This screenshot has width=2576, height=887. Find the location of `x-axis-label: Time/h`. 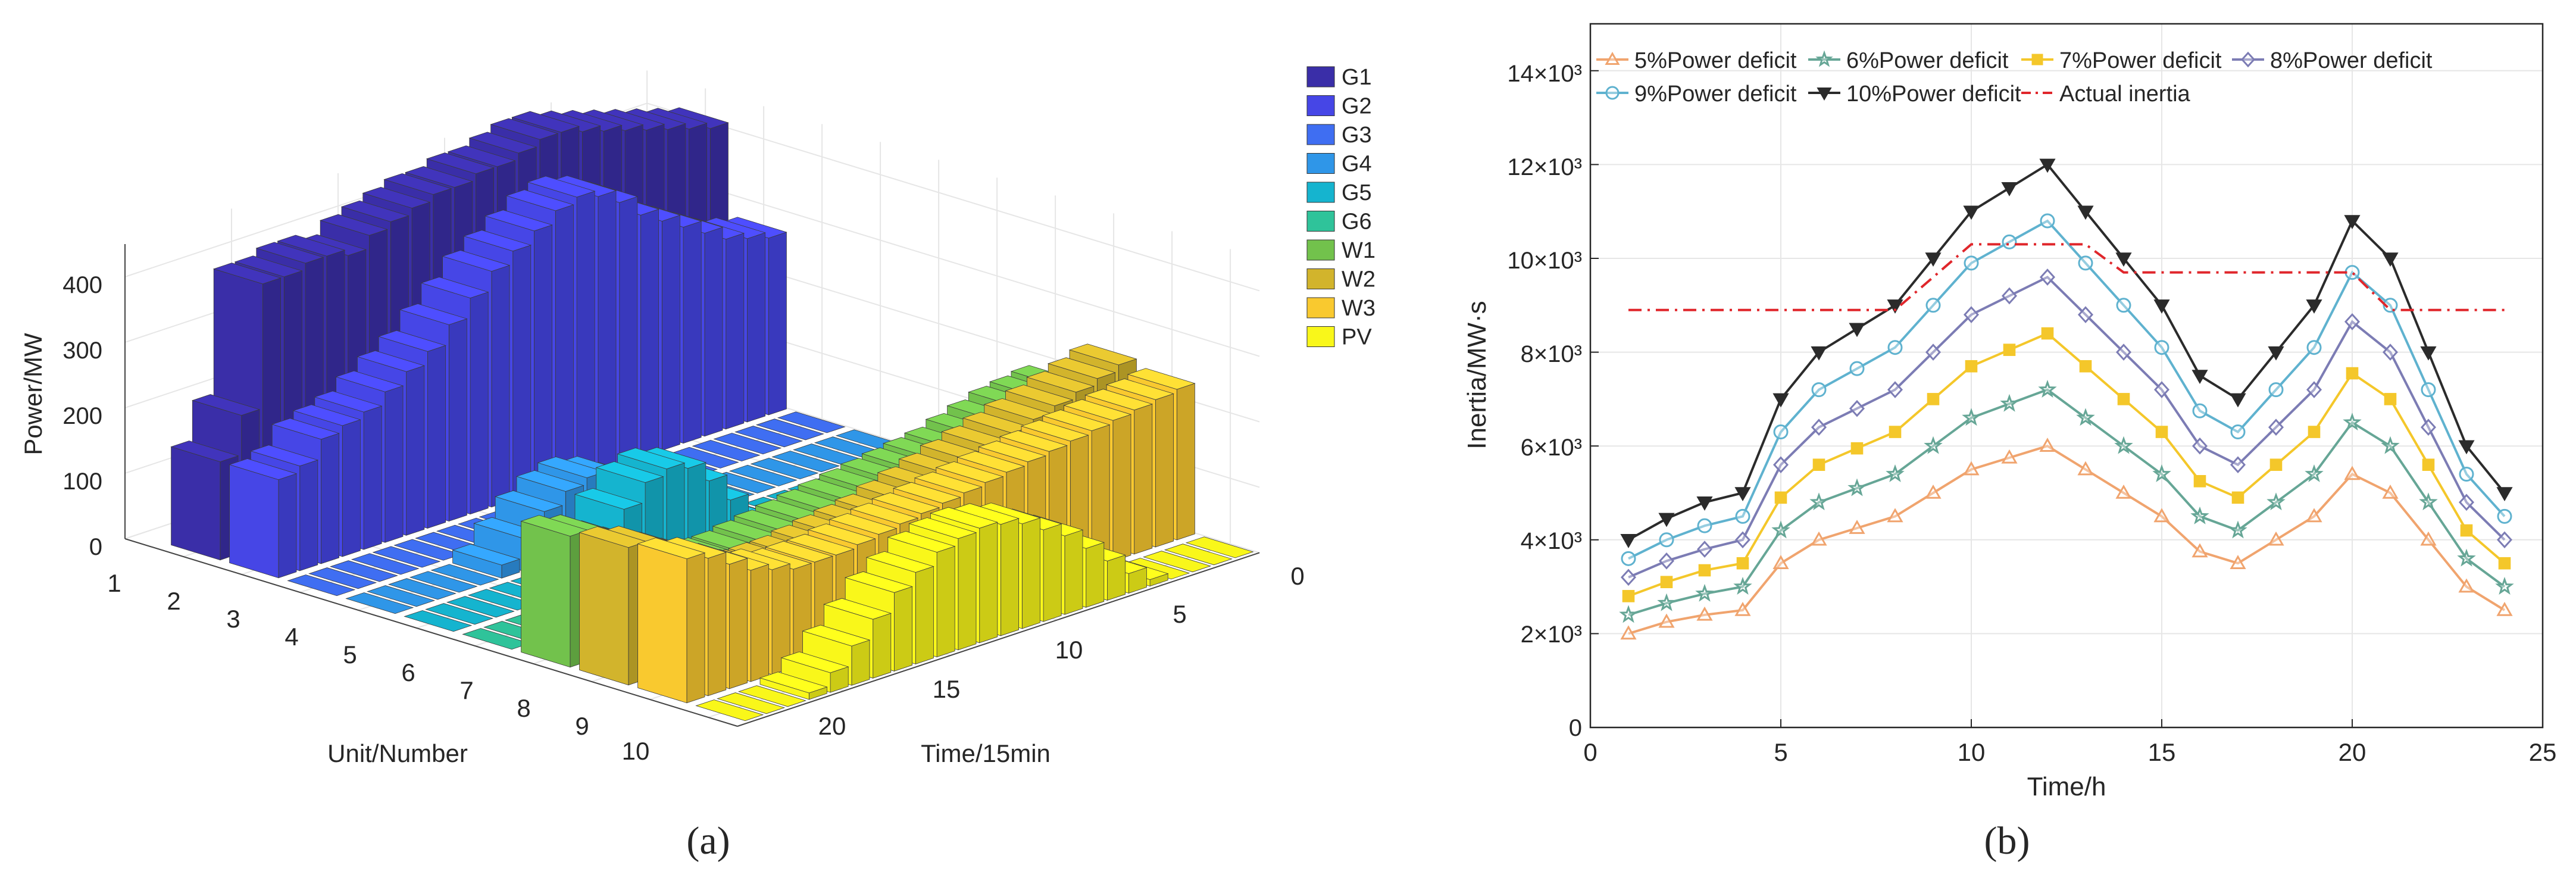

x-axis-label: Time/h is located at coordinates (2066, 786).